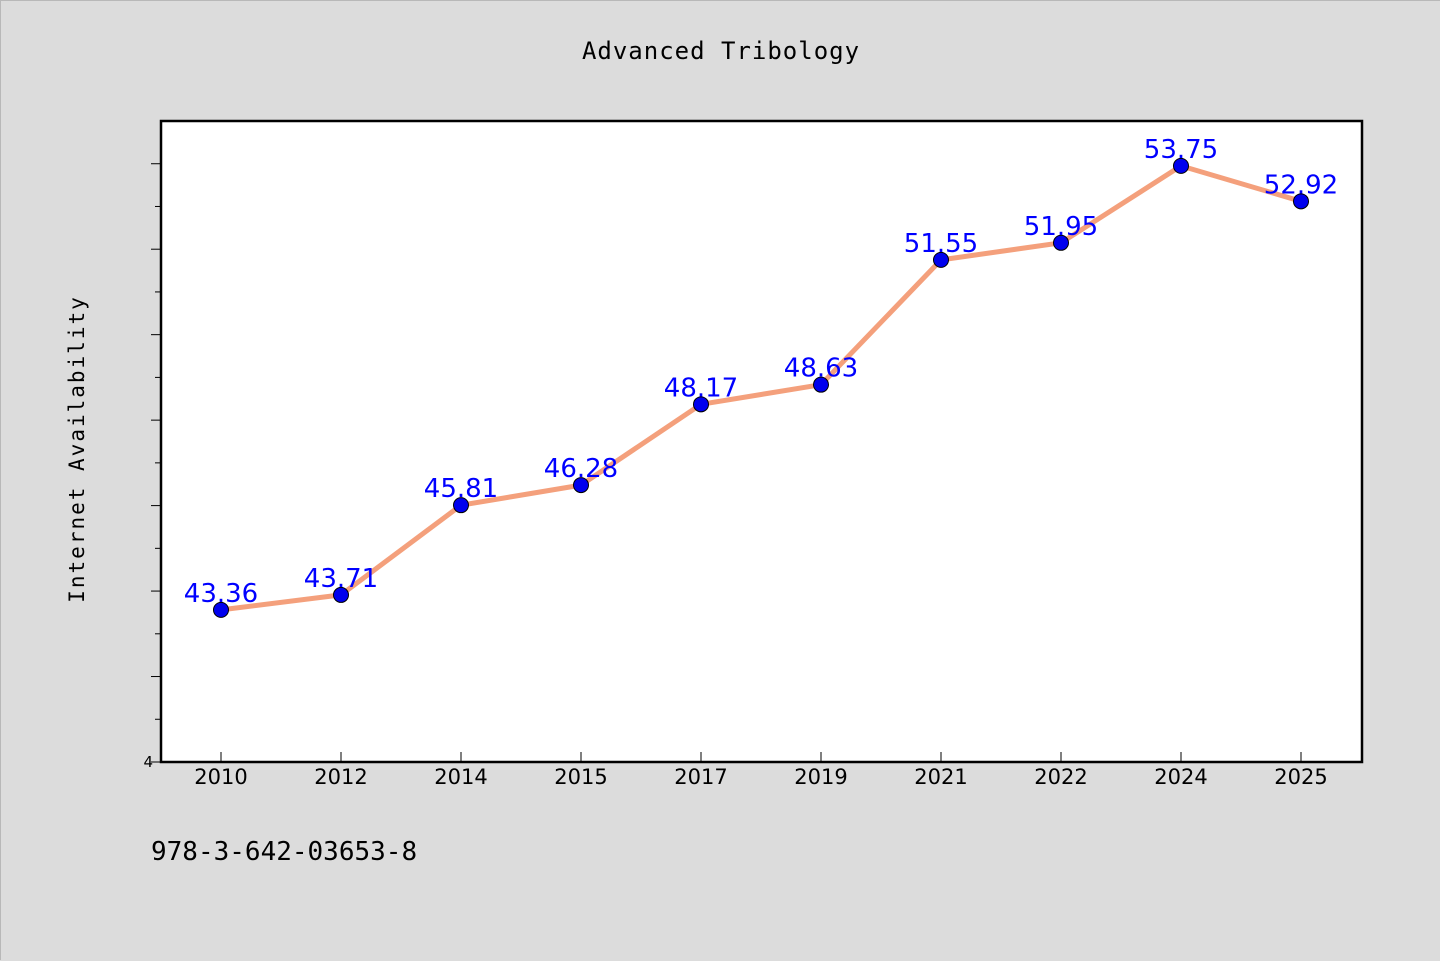 The image size is (1440, 961). Describe the element at coordinates (820, 777) in the screenshot. I see `x-tick-label: 2019` at that location.